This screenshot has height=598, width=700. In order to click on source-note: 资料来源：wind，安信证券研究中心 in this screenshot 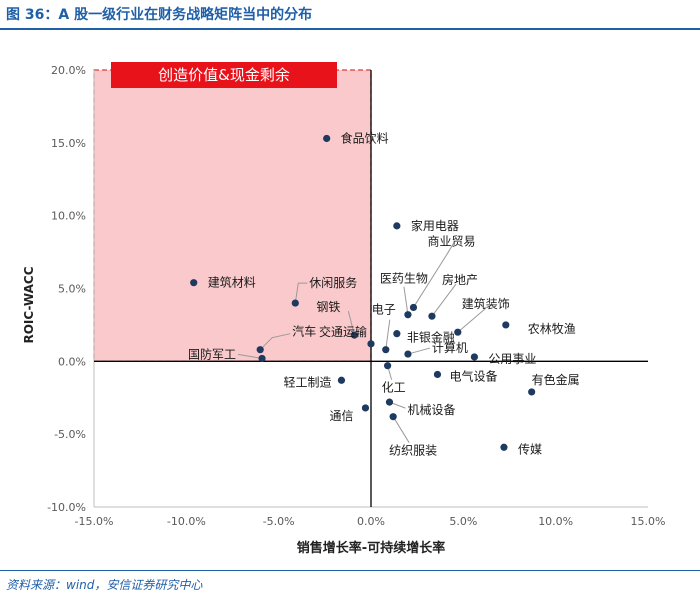, I will do `click(104, 585)`.